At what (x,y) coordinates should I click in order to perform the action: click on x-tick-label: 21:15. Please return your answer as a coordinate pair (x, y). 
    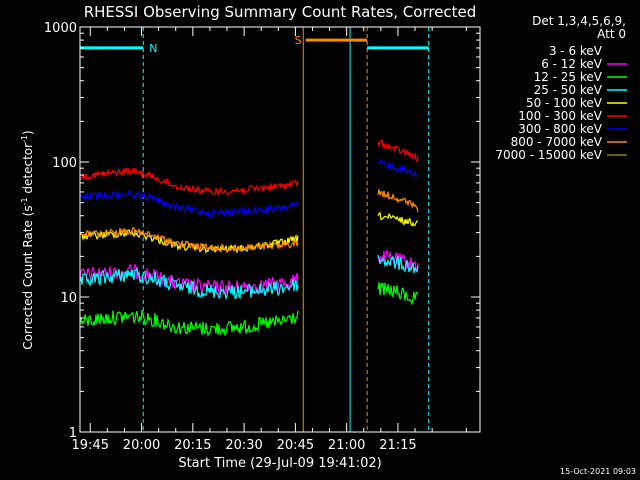
    Looking at the image, I should click on (397, 445).